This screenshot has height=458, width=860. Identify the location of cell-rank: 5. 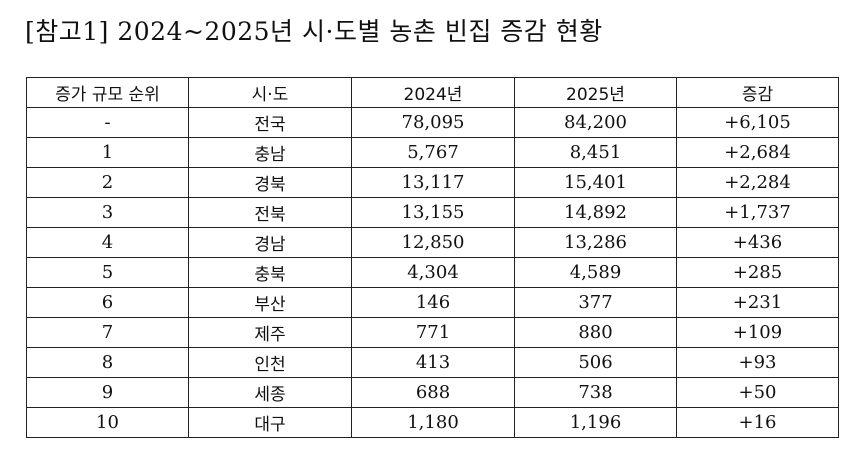
(107, 272).